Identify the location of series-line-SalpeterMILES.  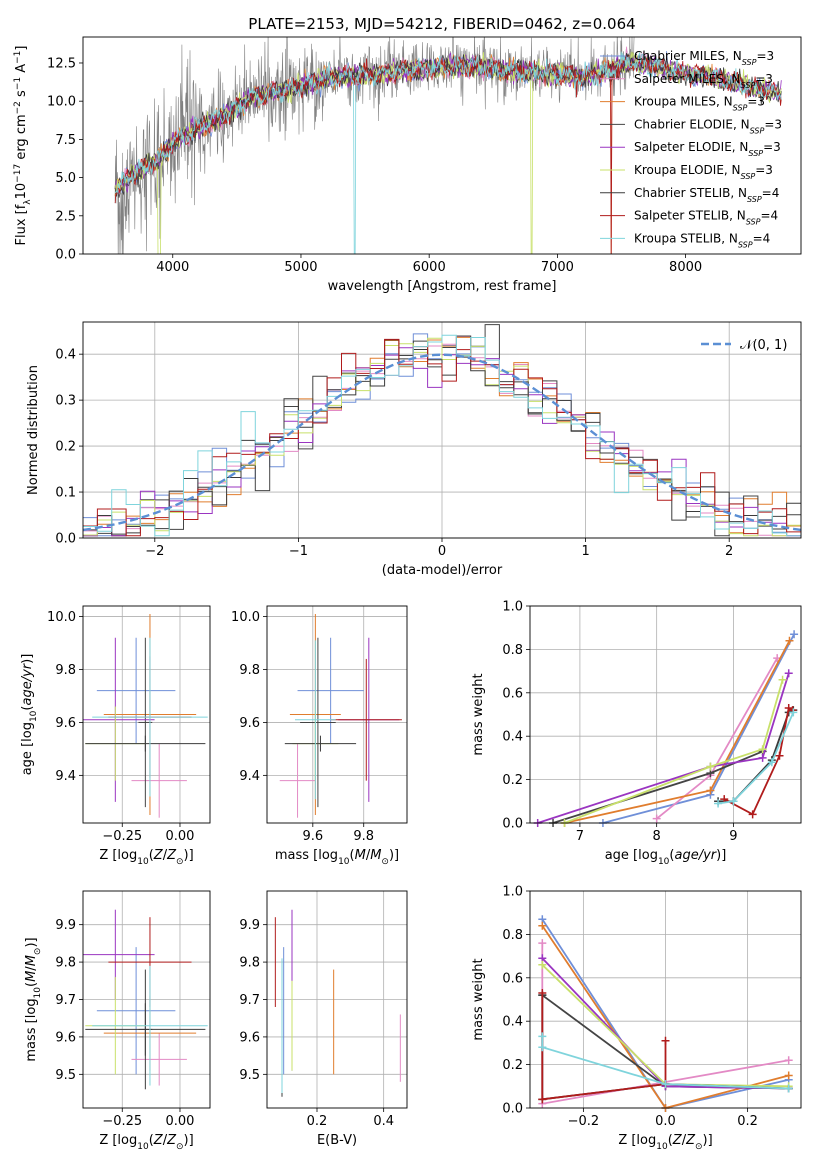
(717, 738).